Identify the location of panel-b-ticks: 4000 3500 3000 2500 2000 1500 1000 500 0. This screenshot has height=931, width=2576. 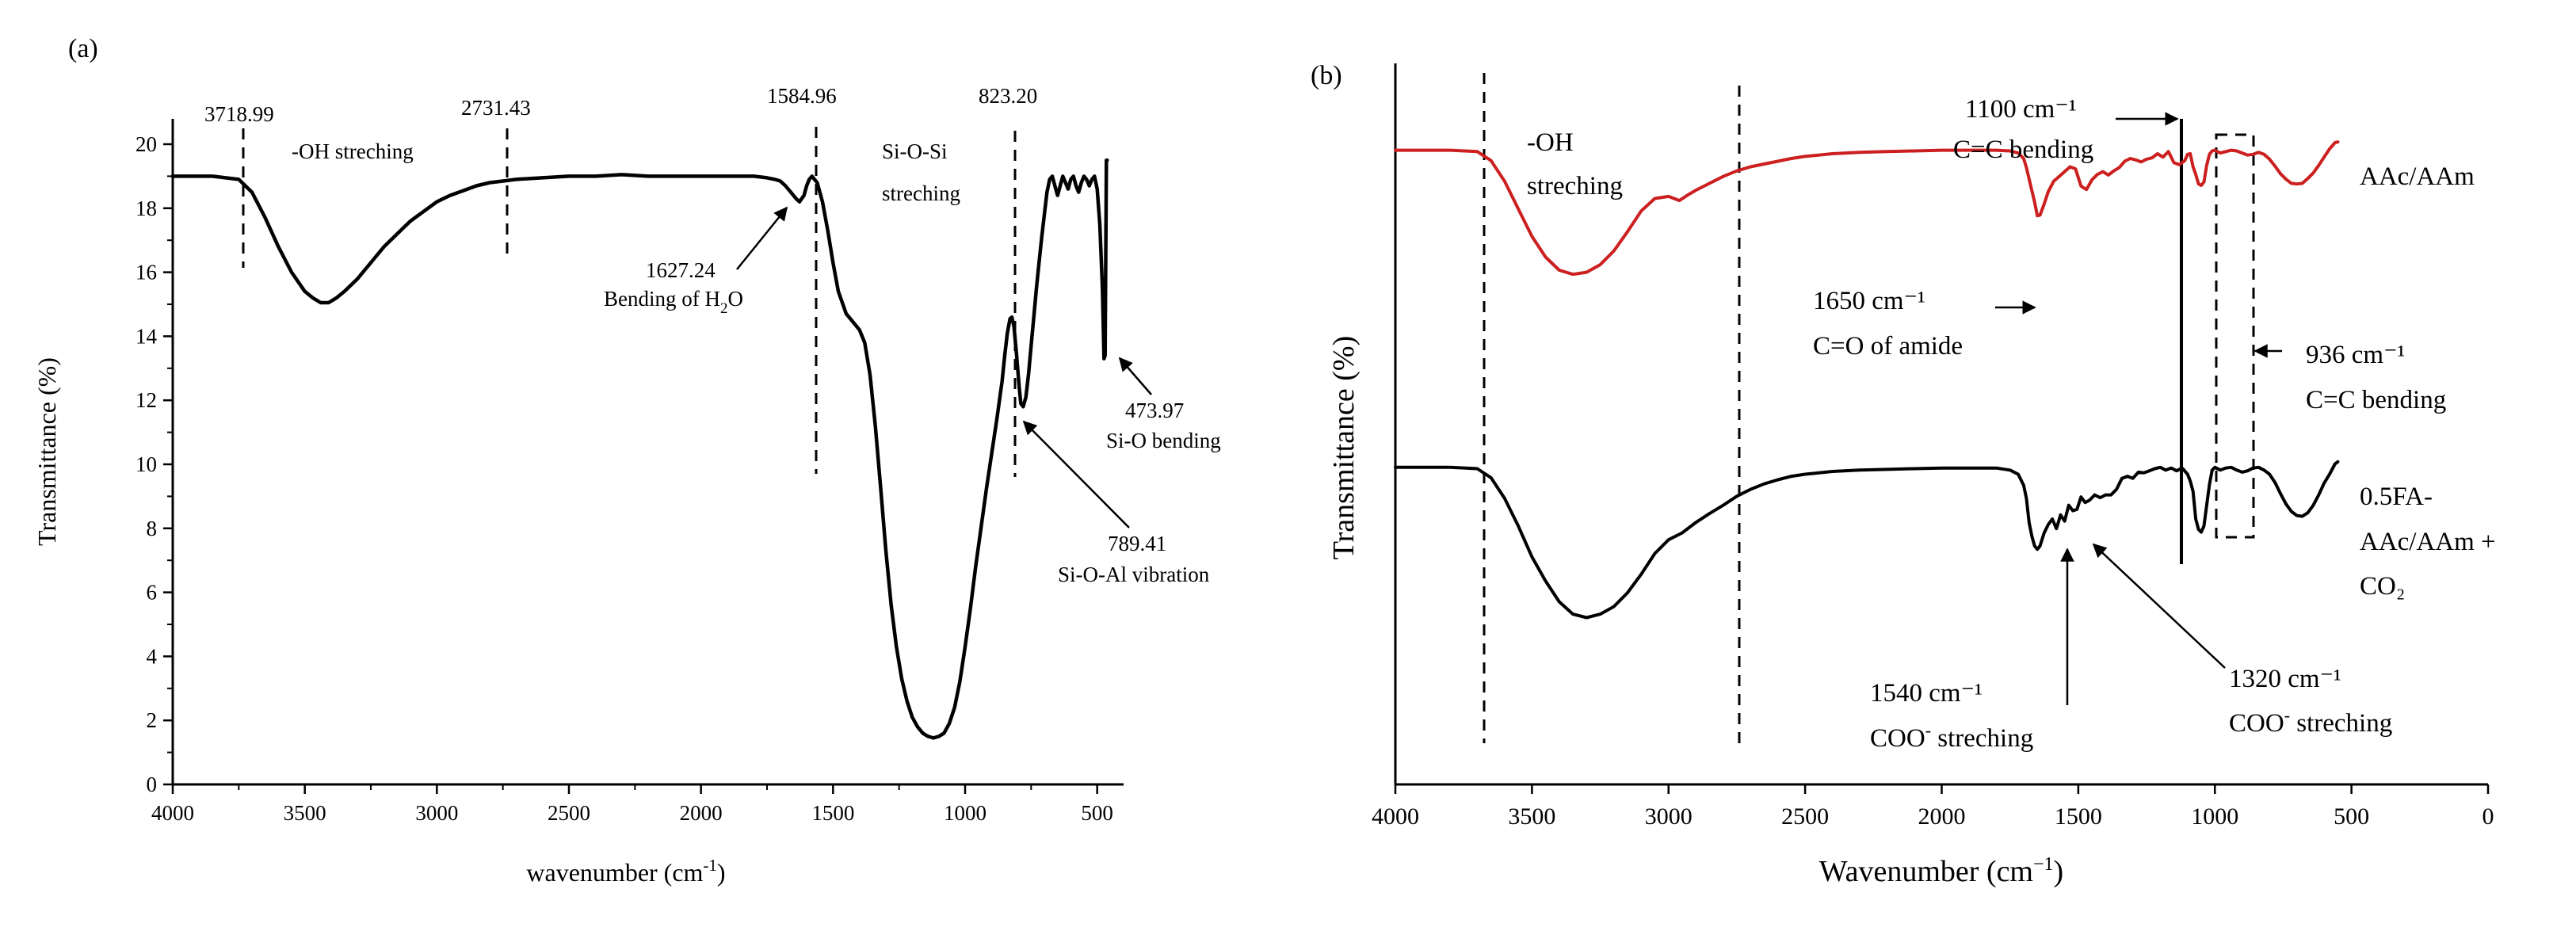
(1933, 807).